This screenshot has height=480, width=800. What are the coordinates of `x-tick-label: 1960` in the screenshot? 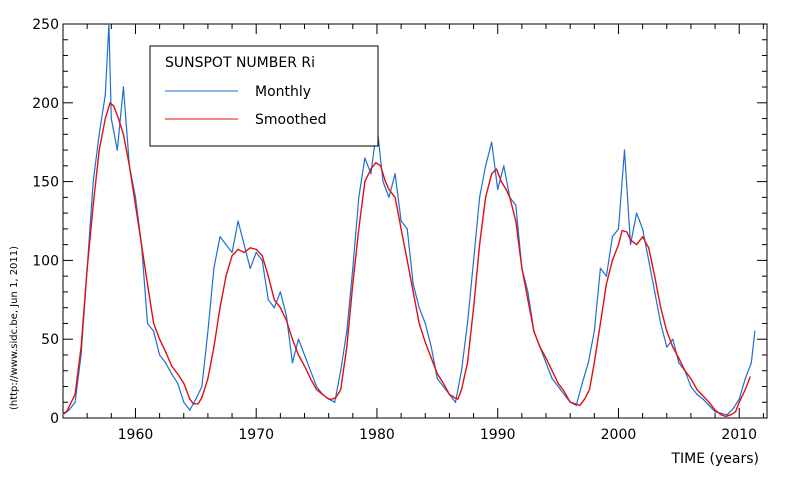 It's located at (136, 435).